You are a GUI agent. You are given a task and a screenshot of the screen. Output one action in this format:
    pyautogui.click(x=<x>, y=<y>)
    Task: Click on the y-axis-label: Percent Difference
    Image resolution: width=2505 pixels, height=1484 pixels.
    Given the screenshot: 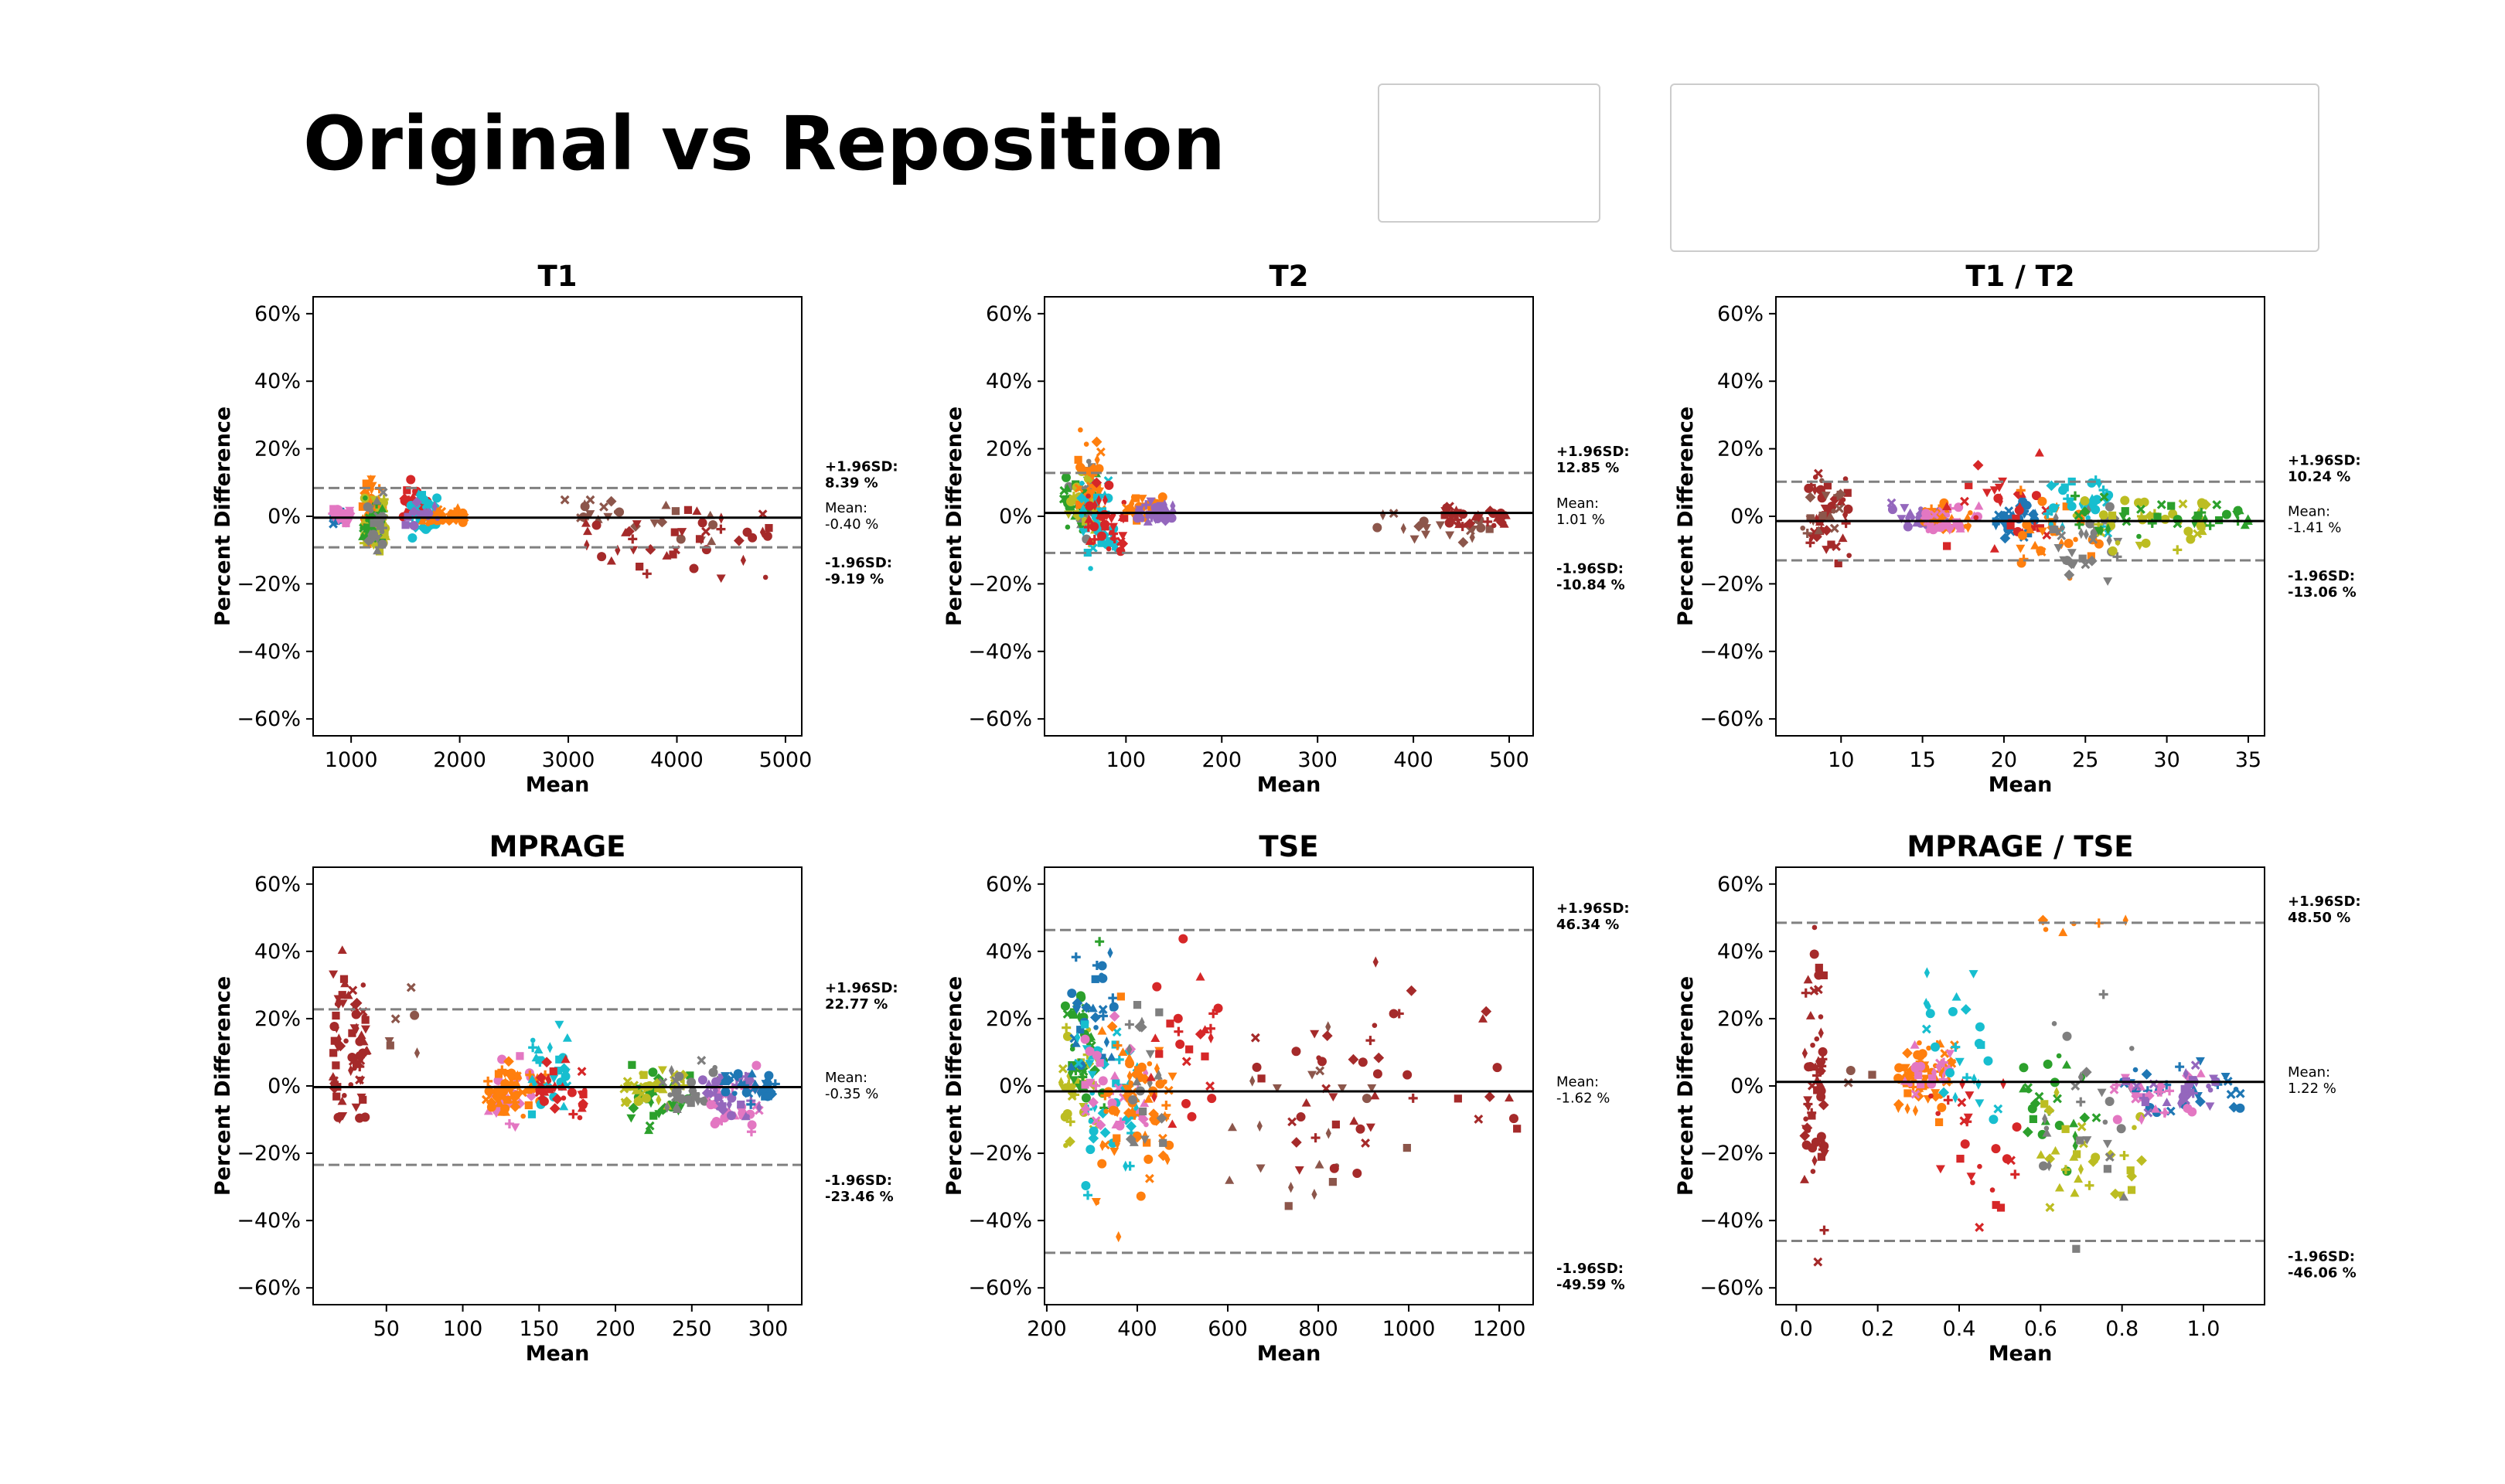 What is the action you would take?
    pyautogui.click(x=223, y=1086)
    